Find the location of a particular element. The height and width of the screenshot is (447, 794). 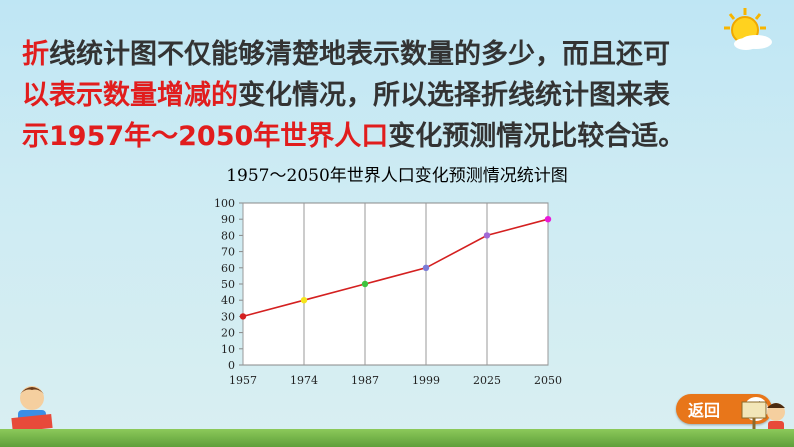

y-tick-label: 100 is located at coordinates (224, 203).